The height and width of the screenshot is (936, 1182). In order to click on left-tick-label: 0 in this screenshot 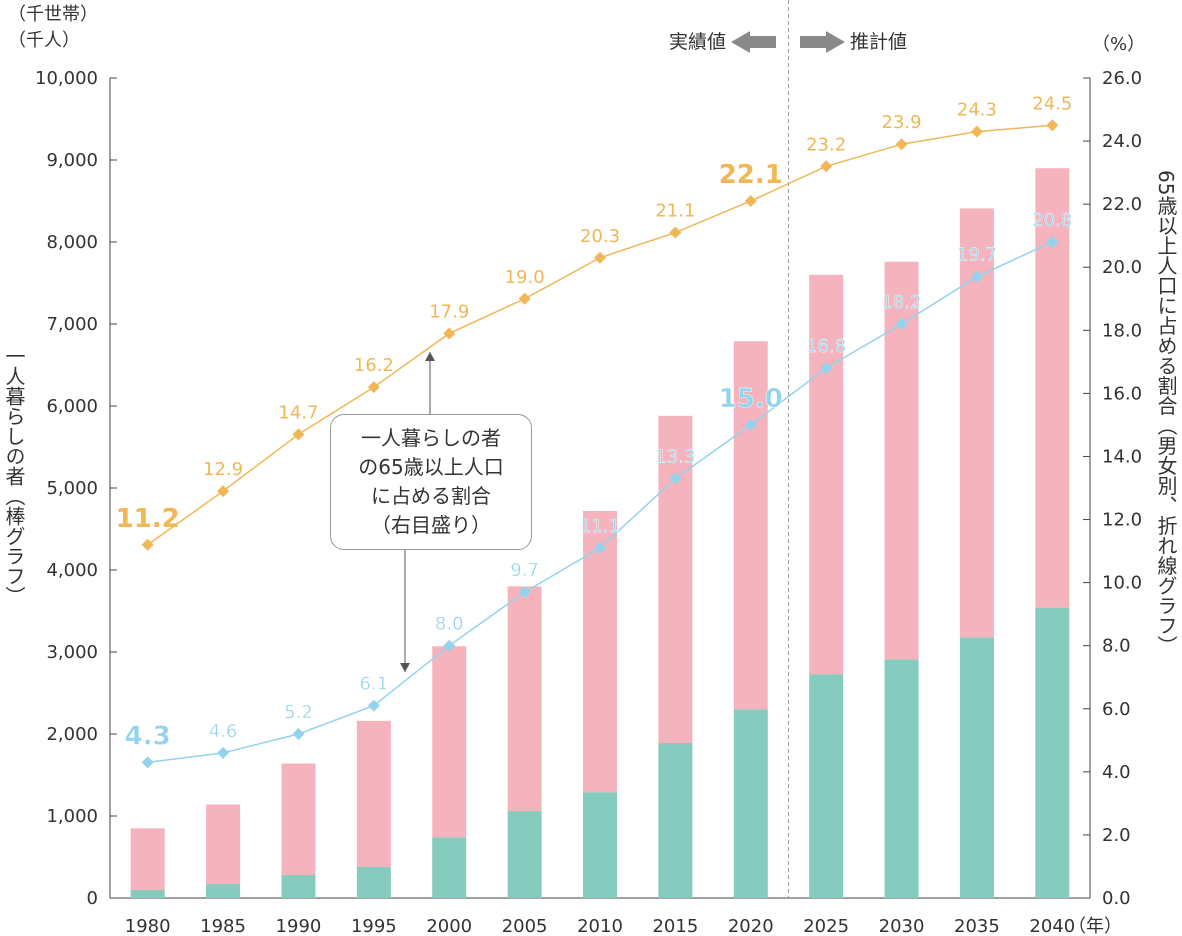, I will do `click(92, 898)`.